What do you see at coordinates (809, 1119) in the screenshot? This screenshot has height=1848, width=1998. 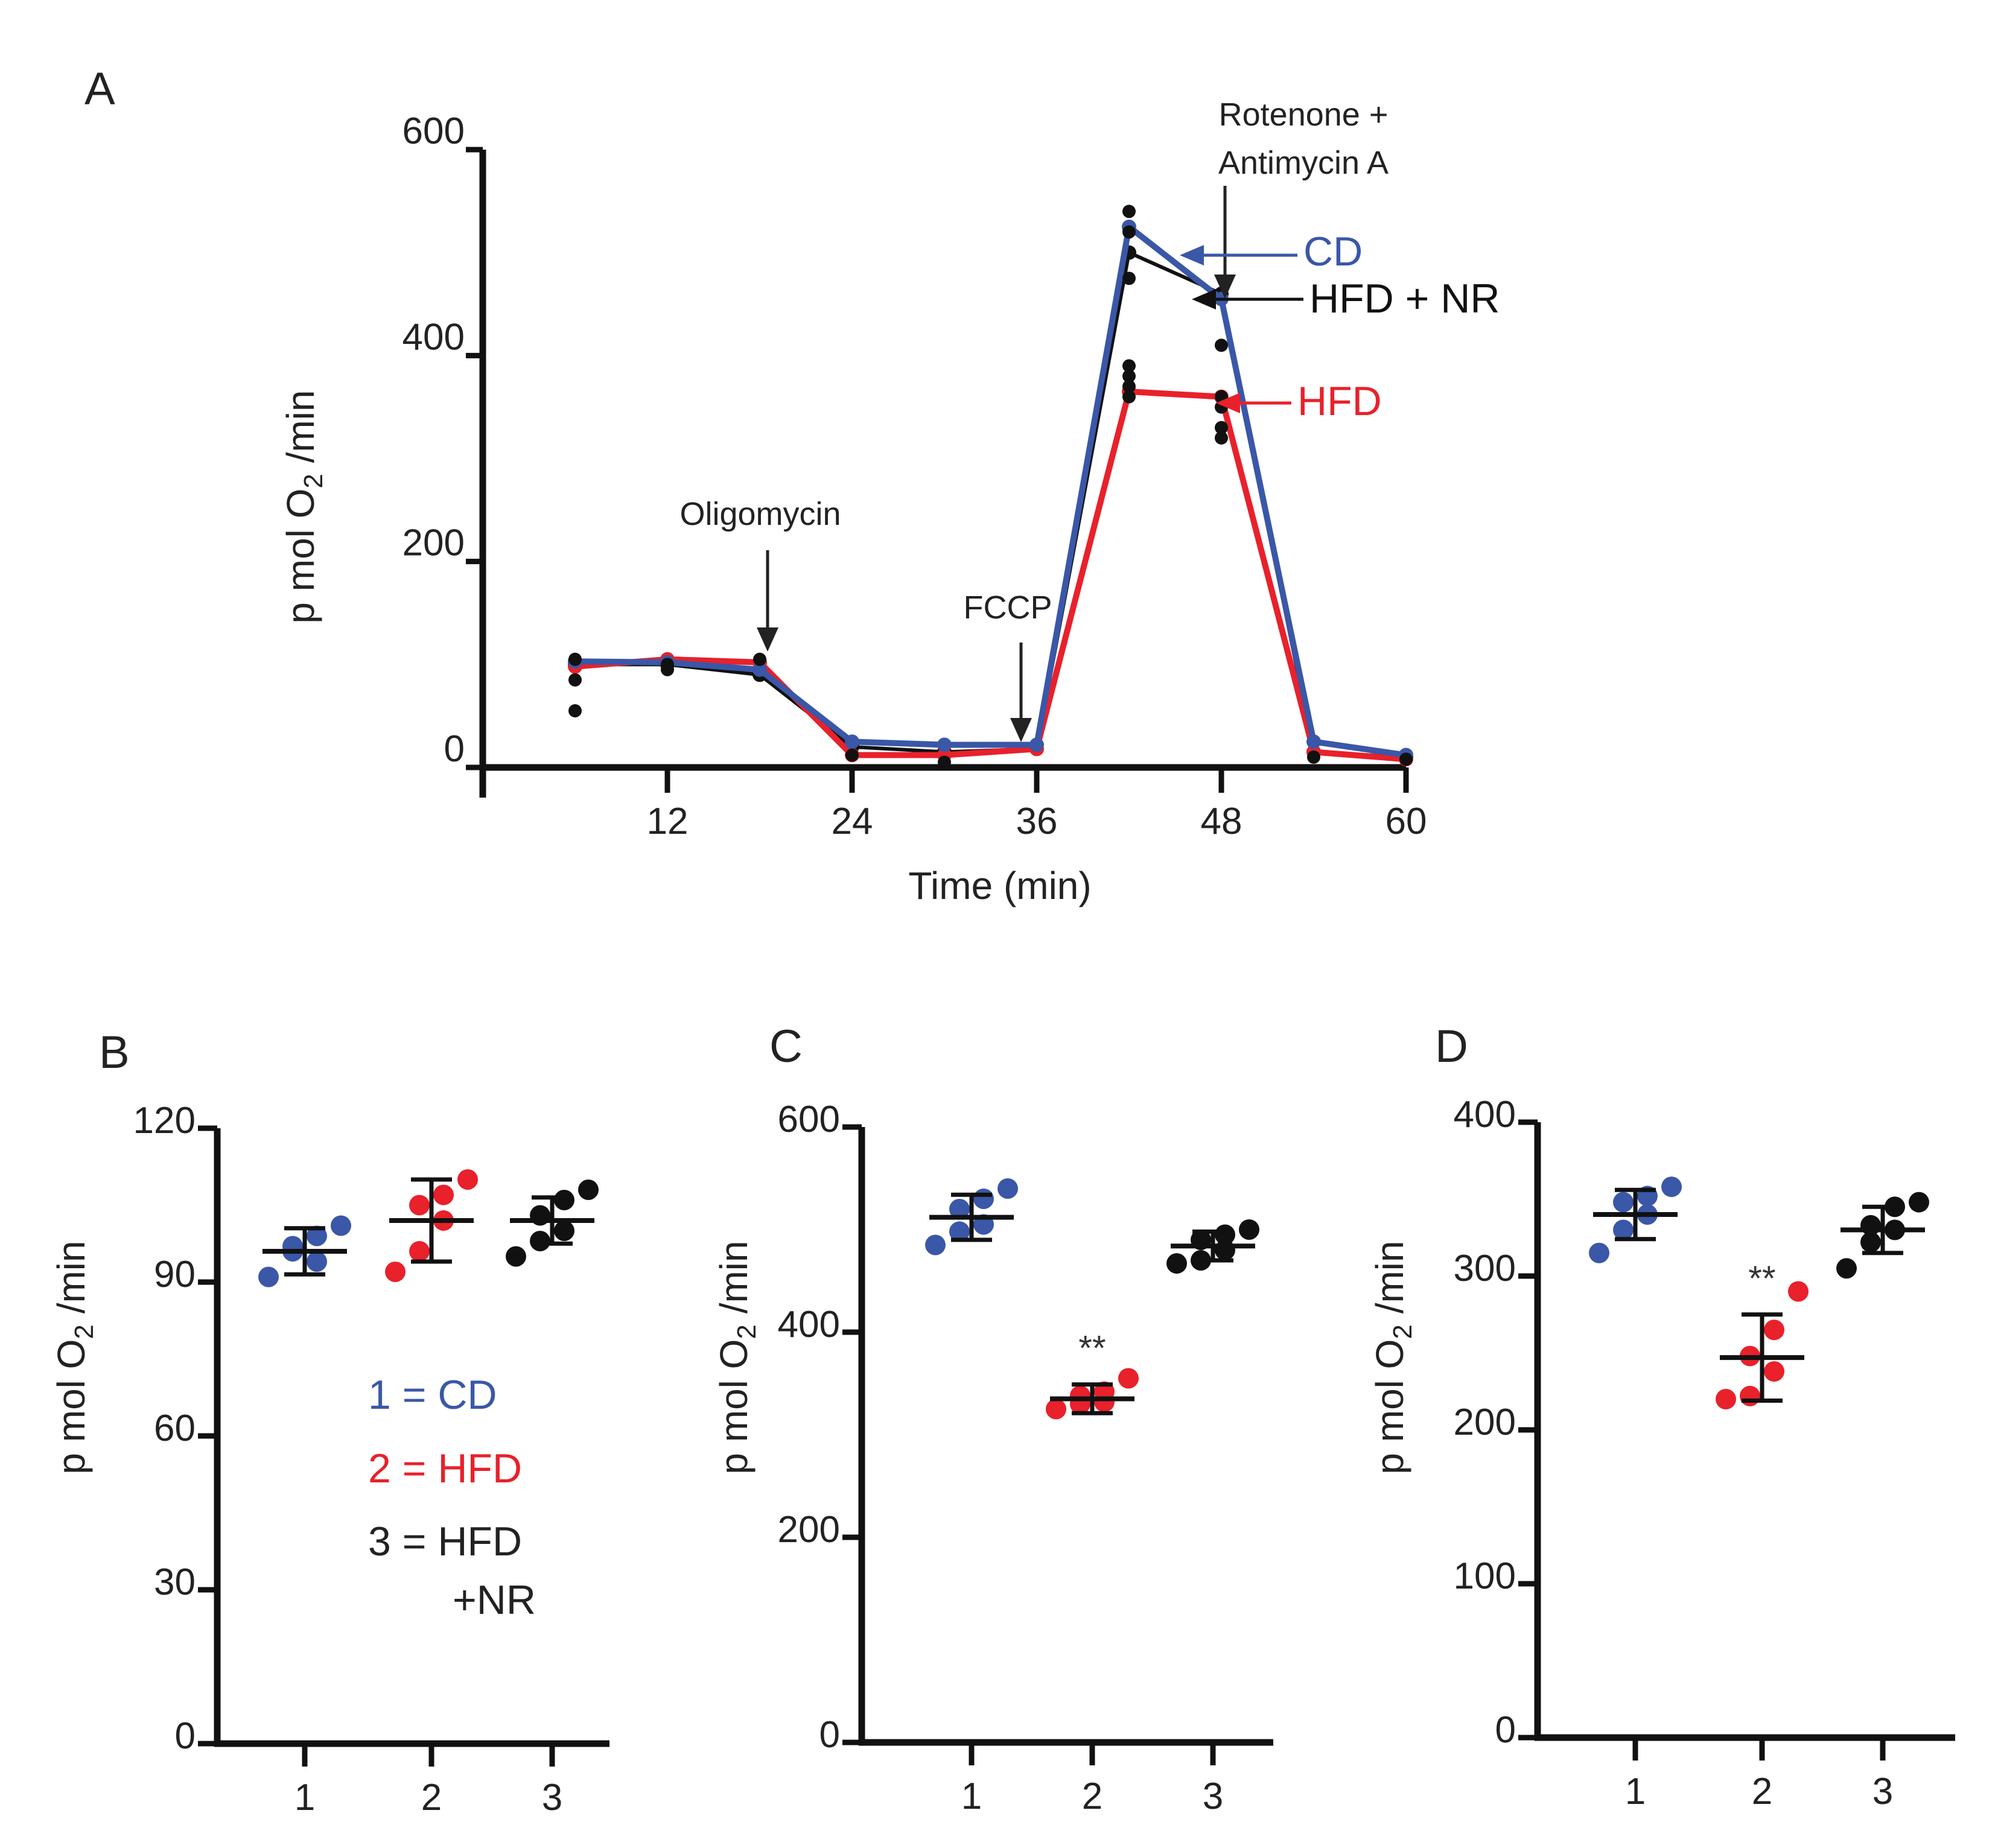 I see `panel-c-y-tick-label: 600` at bounding box center [809, 1119].